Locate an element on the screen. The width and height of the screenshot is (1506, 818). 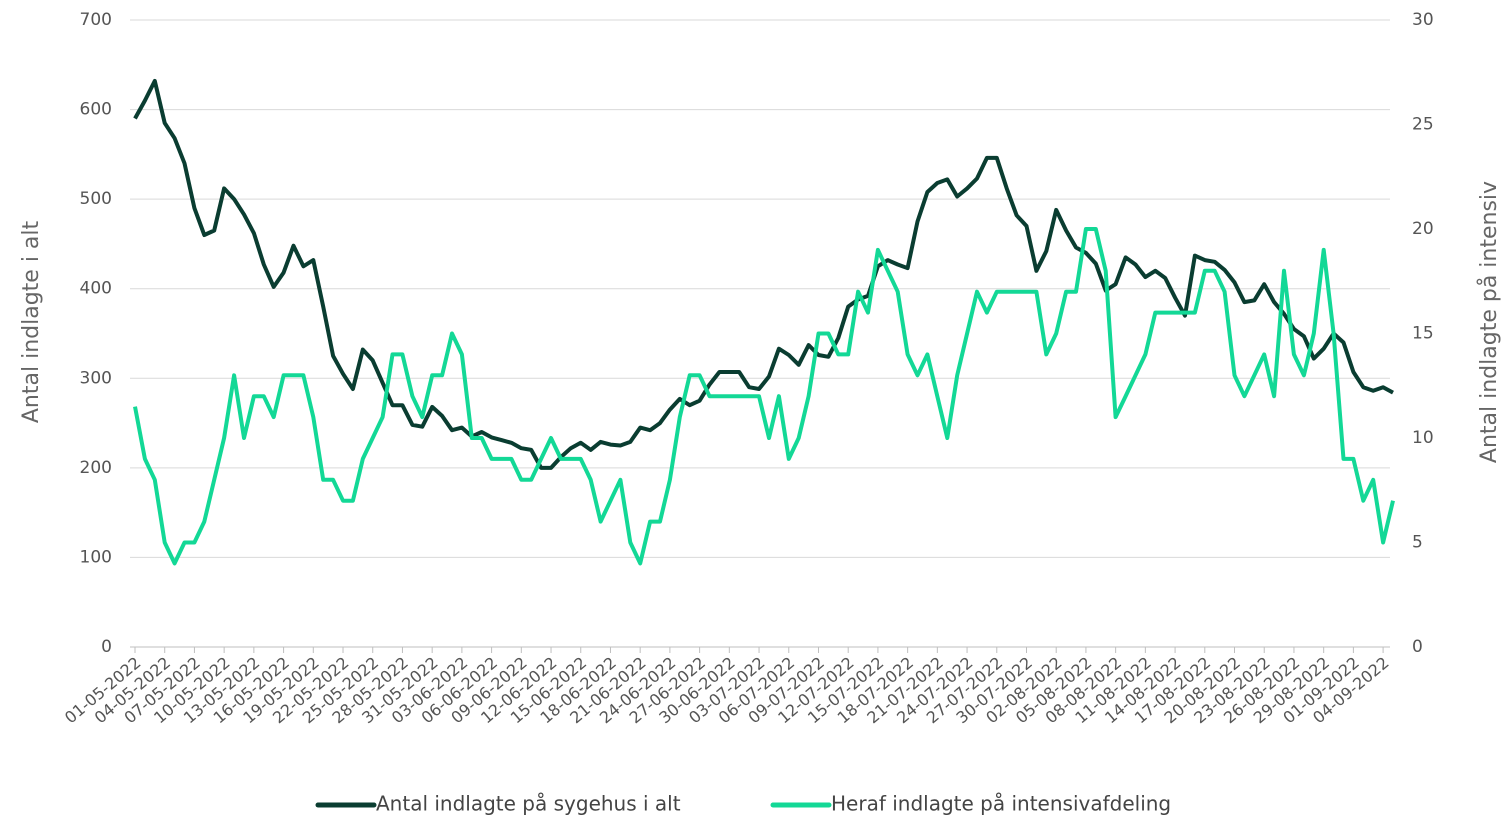
y2-axis-title: Antal indlagte på intensiv is located at coordinates (1489, 322).